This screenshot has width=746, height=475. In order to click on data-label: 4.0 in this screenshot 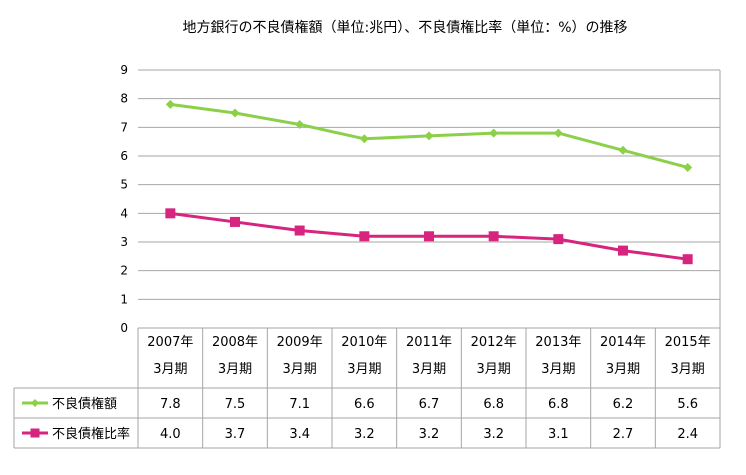, I will do `click(170, 434)`.